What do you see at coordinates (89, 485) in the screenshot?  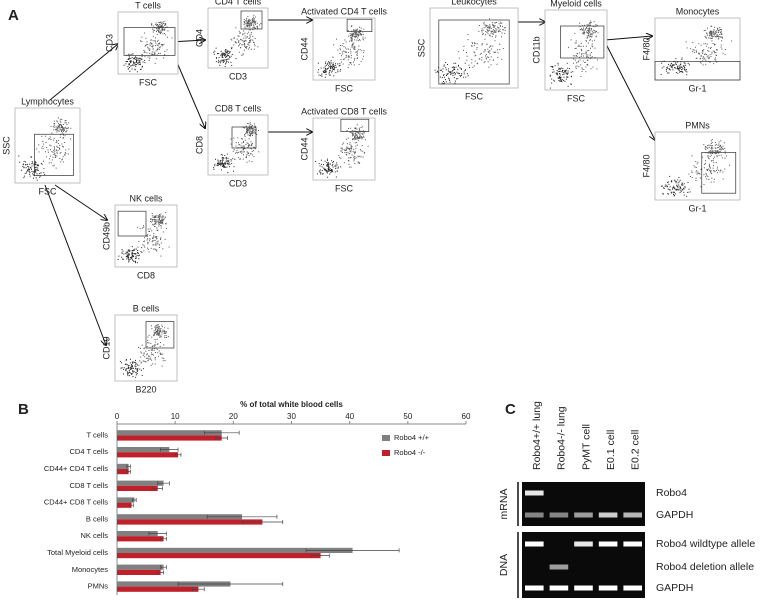 I see `category-label: CD8 T cells` at bounding box center [89, 485].